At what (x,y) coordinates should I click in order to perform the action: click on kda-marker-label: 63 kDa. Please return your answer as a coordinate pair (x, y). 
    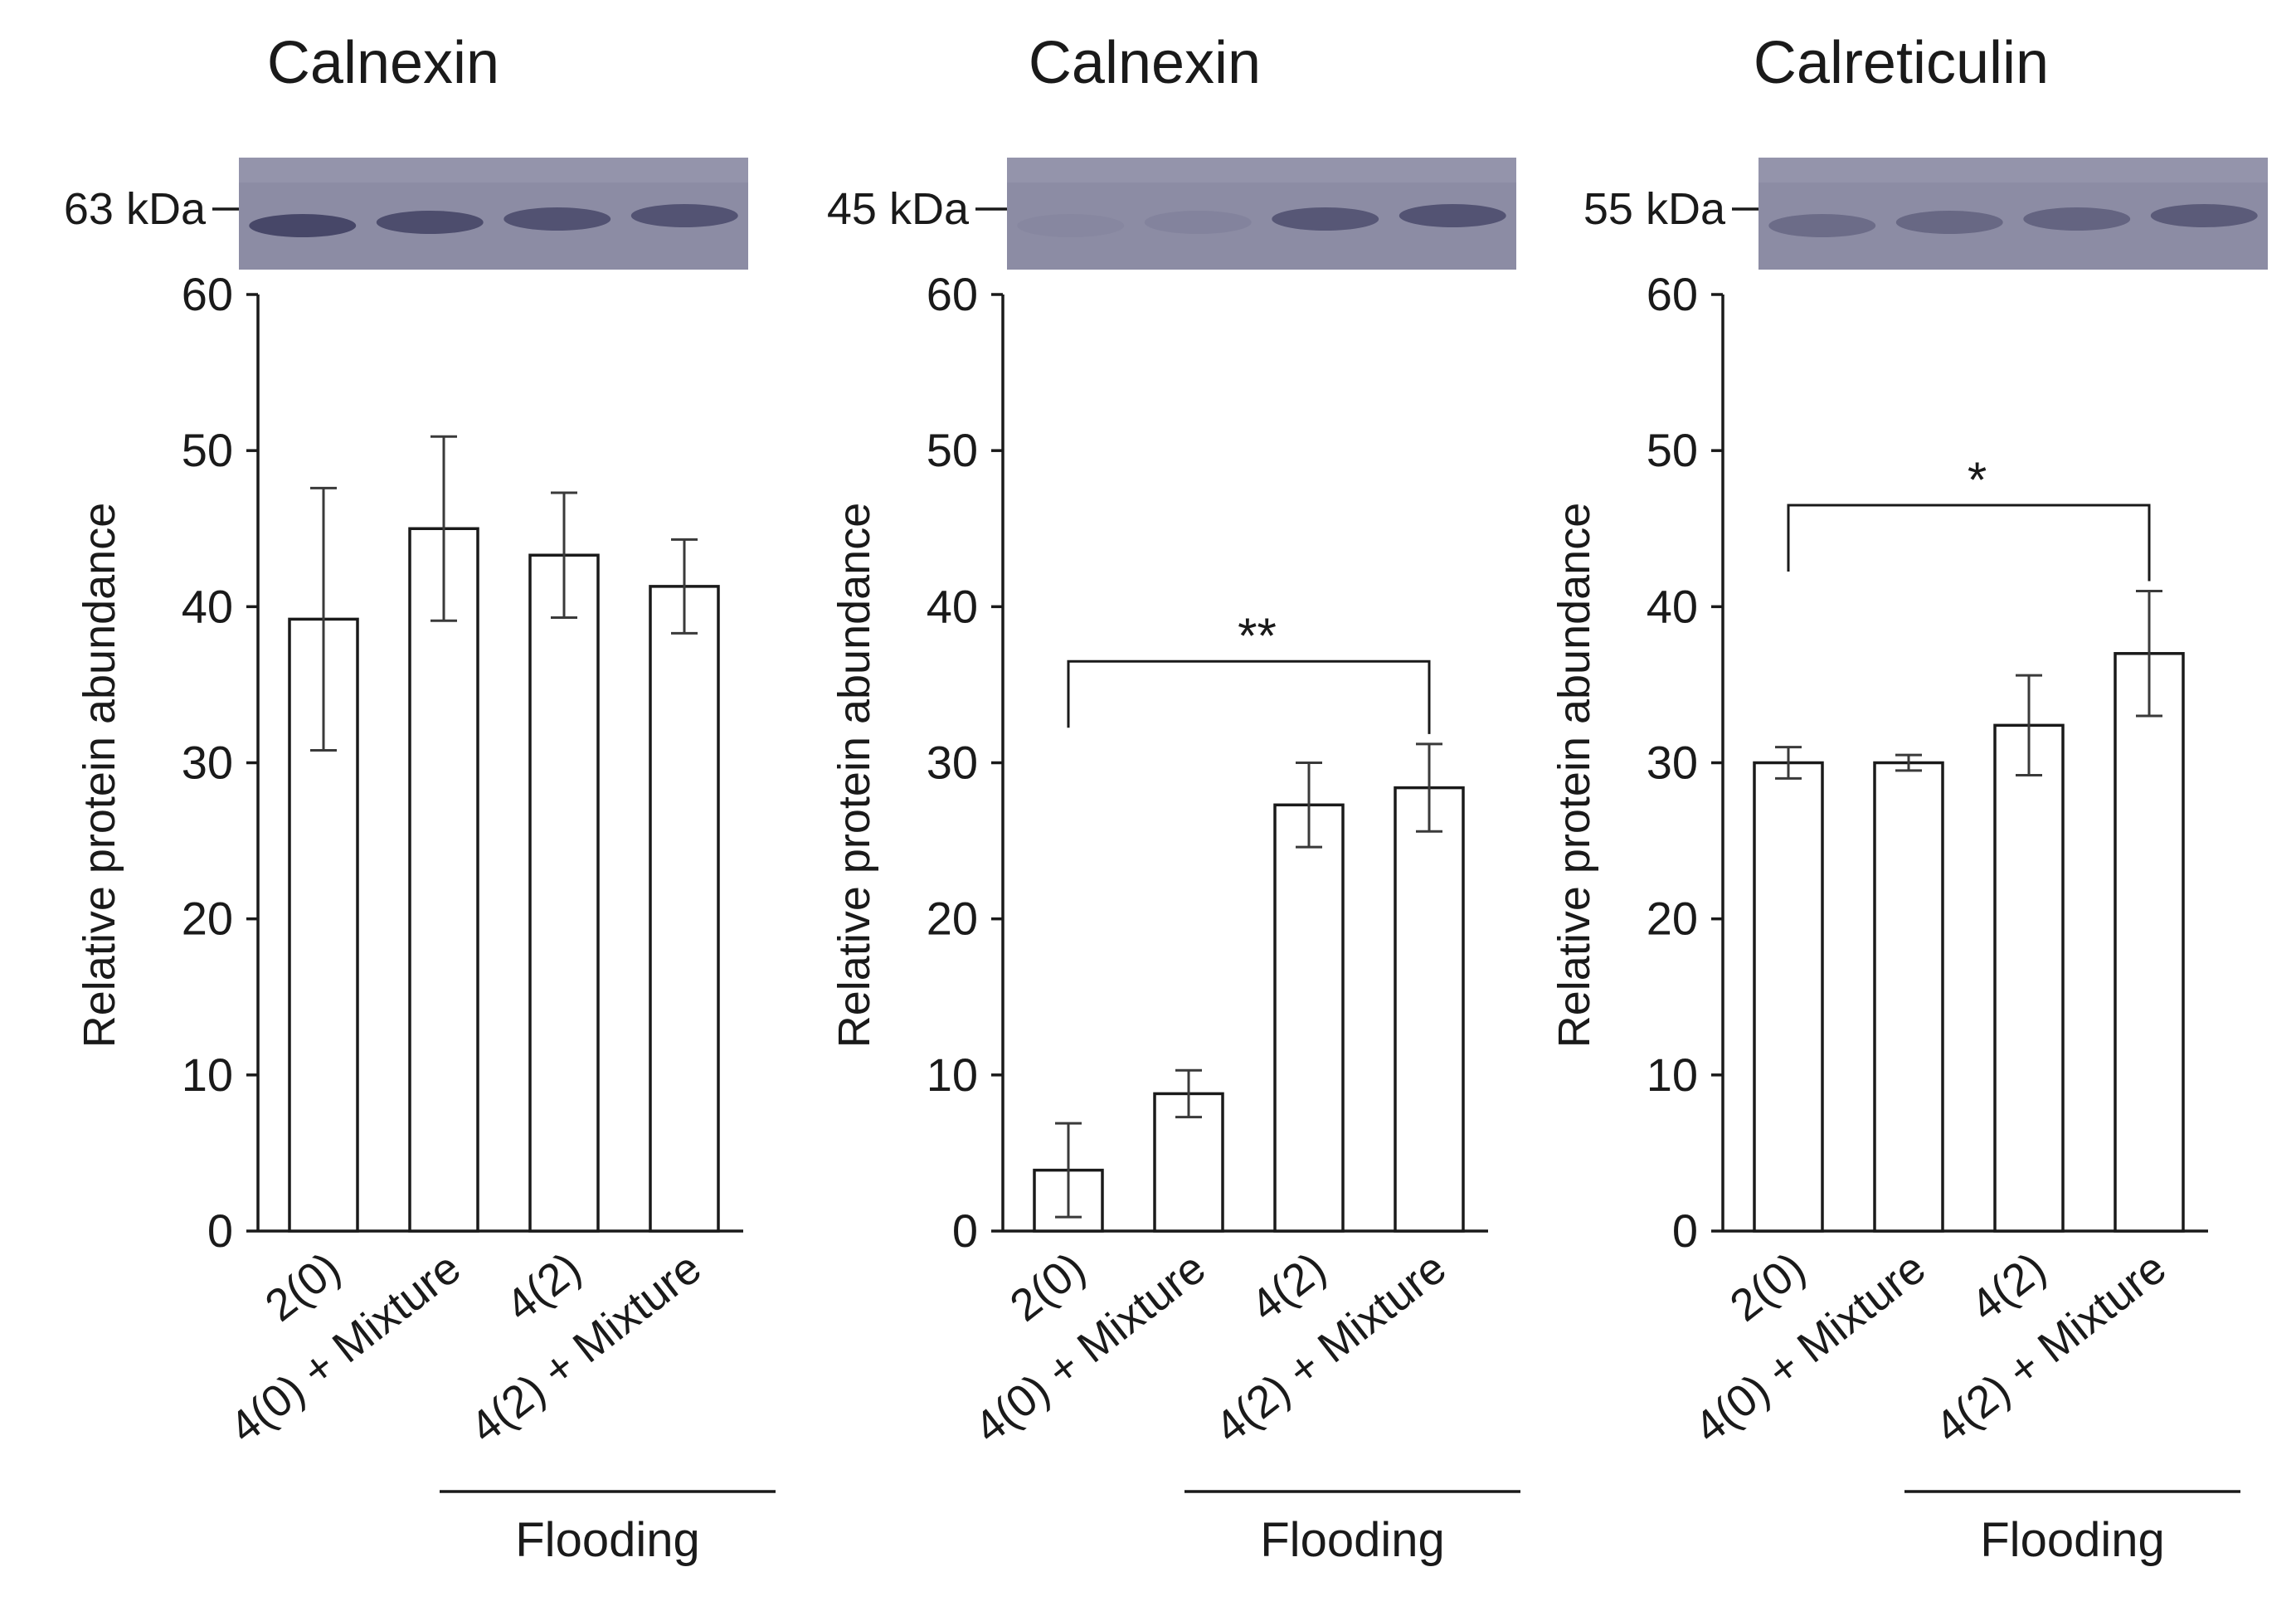
    Looking at the image, I should click on (136, 209).